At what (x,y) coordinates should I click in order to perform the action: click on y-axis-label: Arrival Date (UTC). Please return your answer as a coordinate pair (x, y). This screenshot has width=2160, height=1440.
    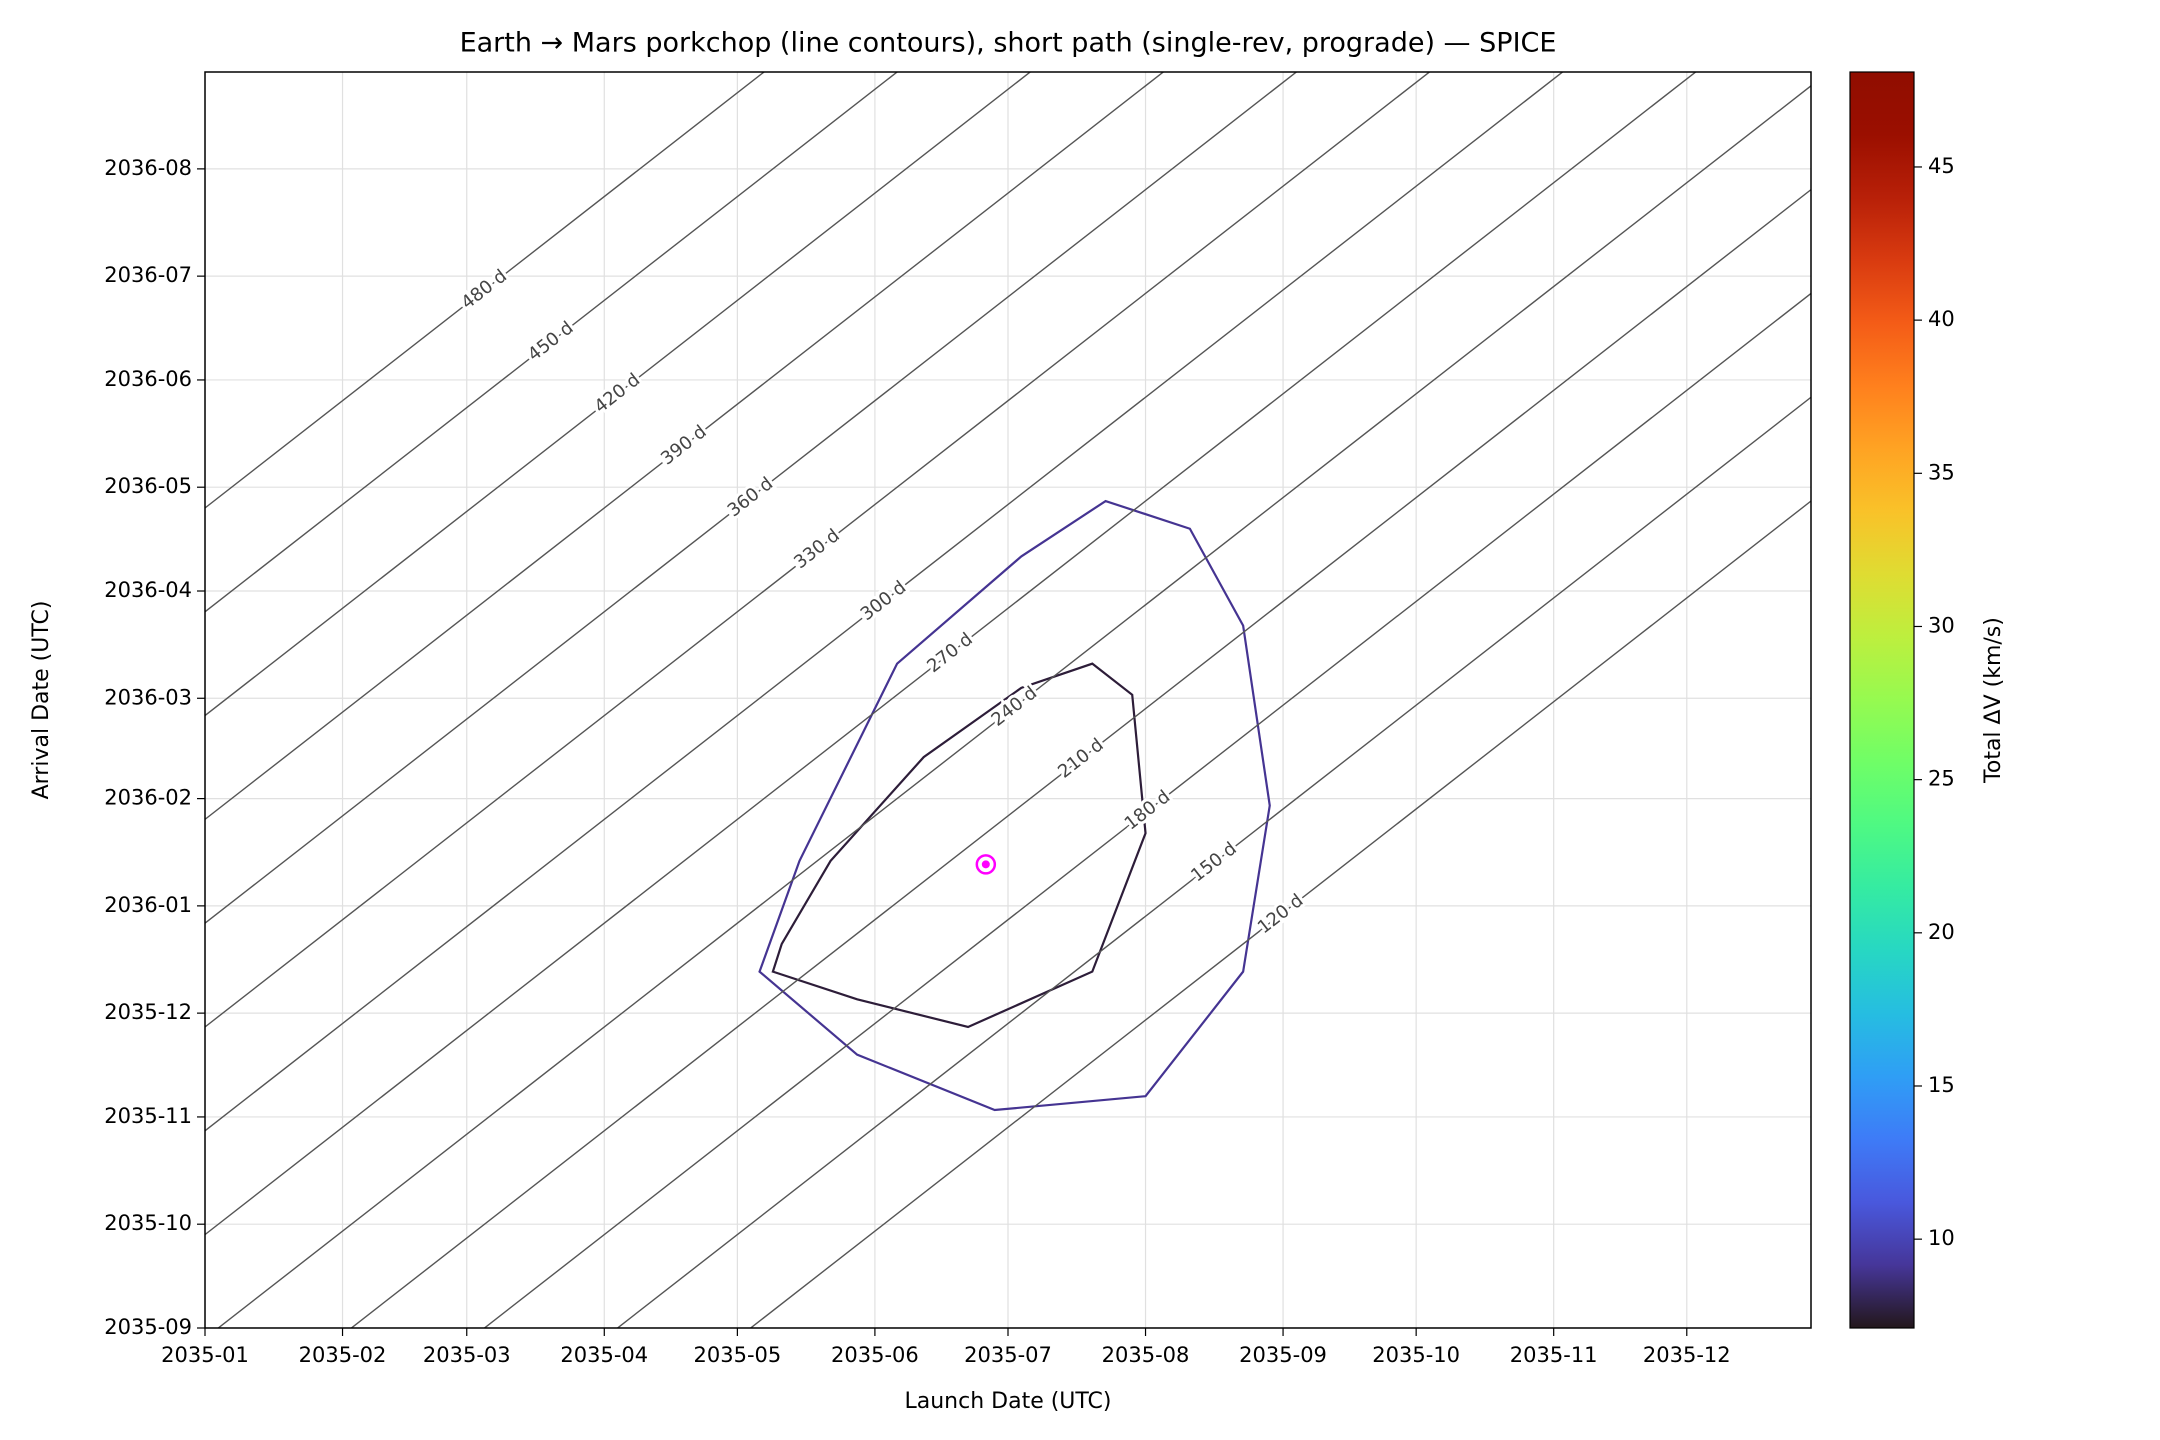
    Looking at the image, I should click on (41, 700).